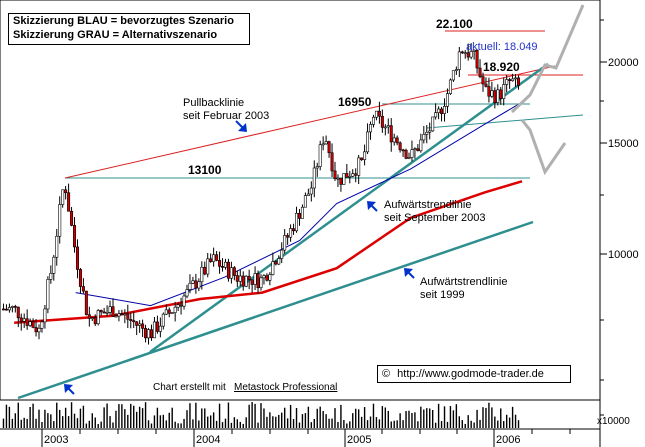  I want to click on y-tick-15000: 15000, so click(623, 144).